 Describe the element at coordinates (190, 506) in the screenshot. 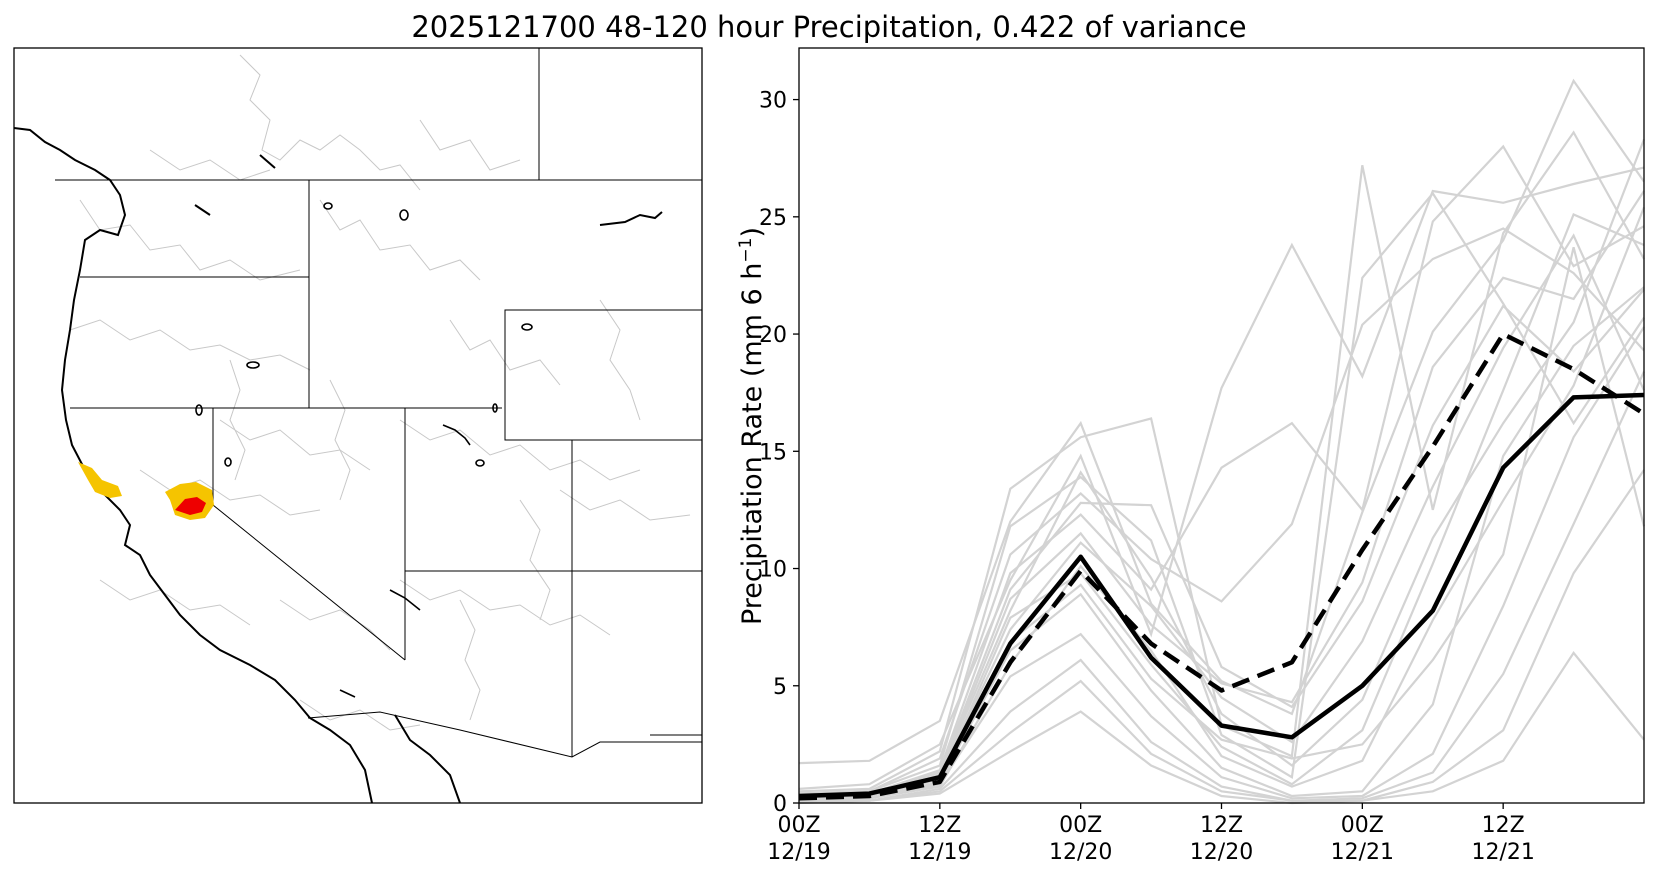

I see `precip-area-sierra-heavy` at that location.